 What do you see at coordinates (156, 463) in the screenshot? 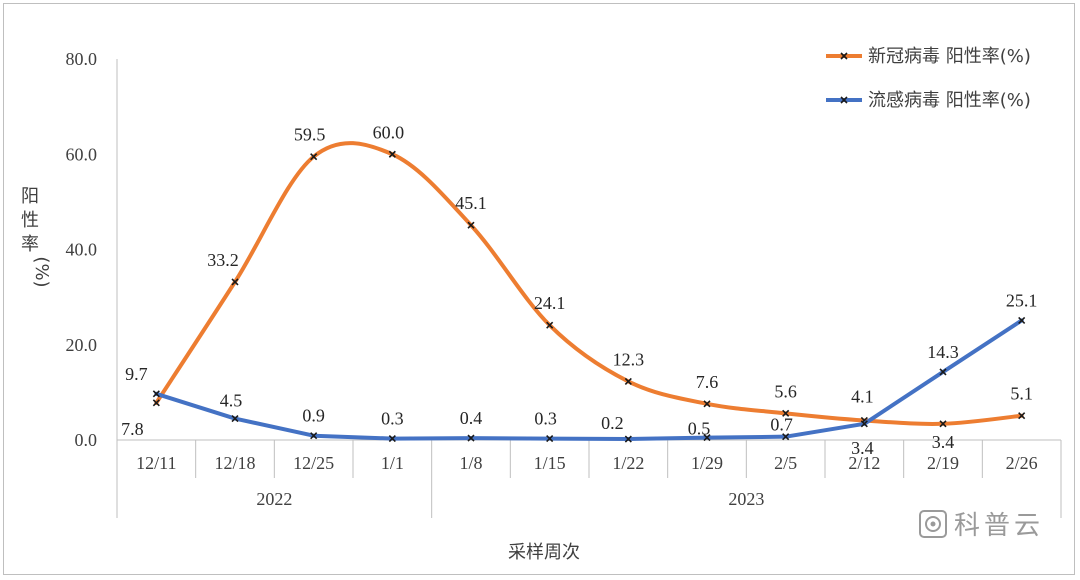
I see `x-tick-label: 12/11` at bounding box center [156, 463].